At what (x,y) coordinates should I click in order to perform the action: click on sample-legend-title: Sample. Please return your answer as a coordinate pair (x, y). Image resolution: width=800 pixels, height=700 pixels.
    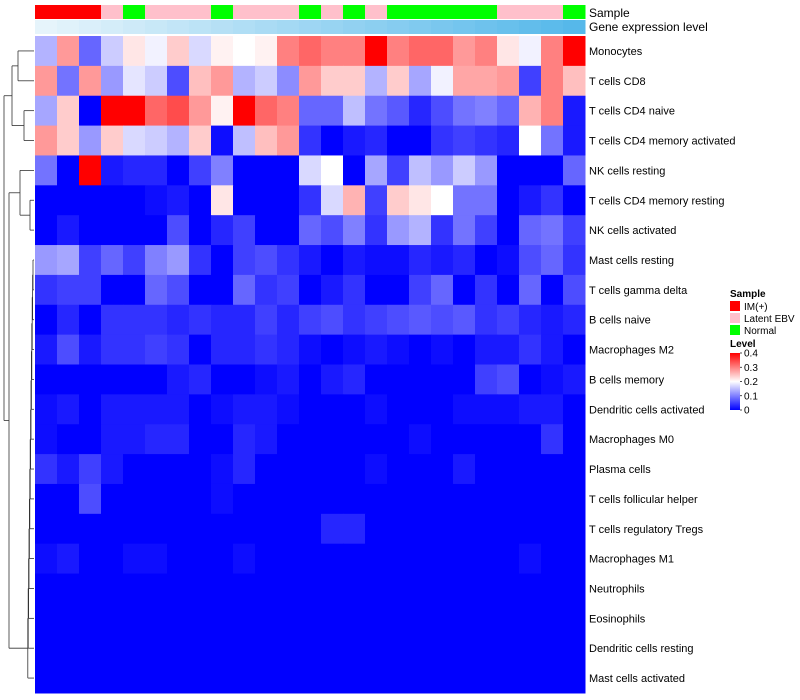
    Looking at the image, I should click on (748, 294).